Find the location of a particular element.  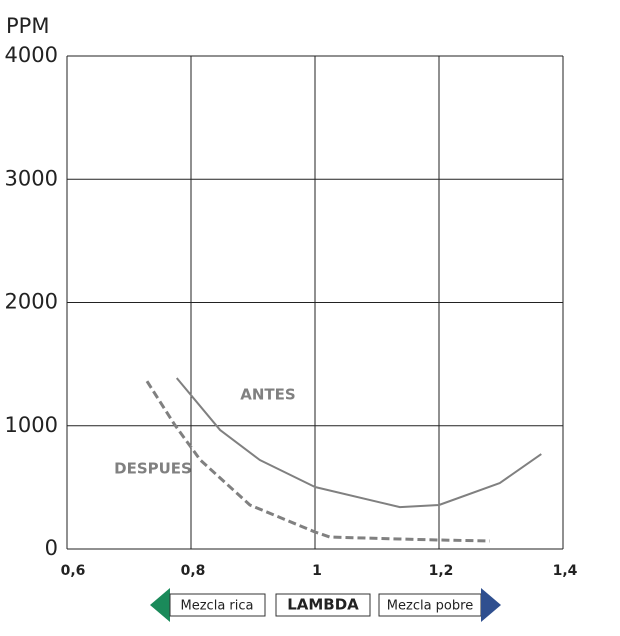

lambda-box is located at coordinates (323, 605).